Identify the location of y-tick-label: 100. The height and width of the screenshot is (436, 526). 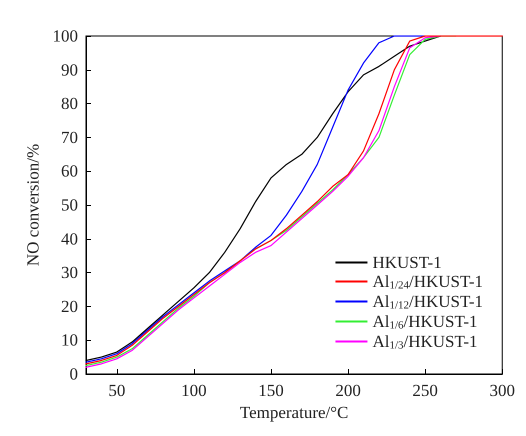
(65, 36).